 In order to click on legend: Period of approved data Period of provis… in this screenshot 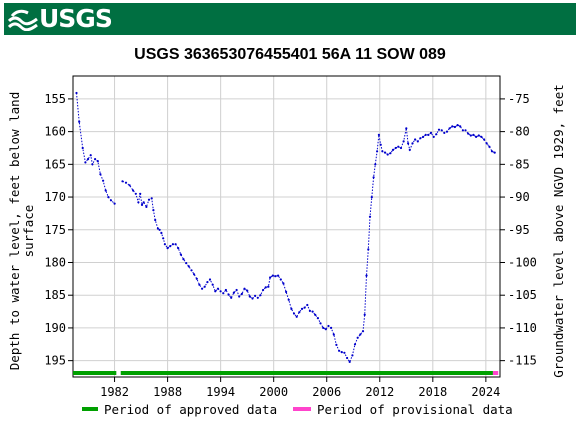, I will do `click(297, 409)`.